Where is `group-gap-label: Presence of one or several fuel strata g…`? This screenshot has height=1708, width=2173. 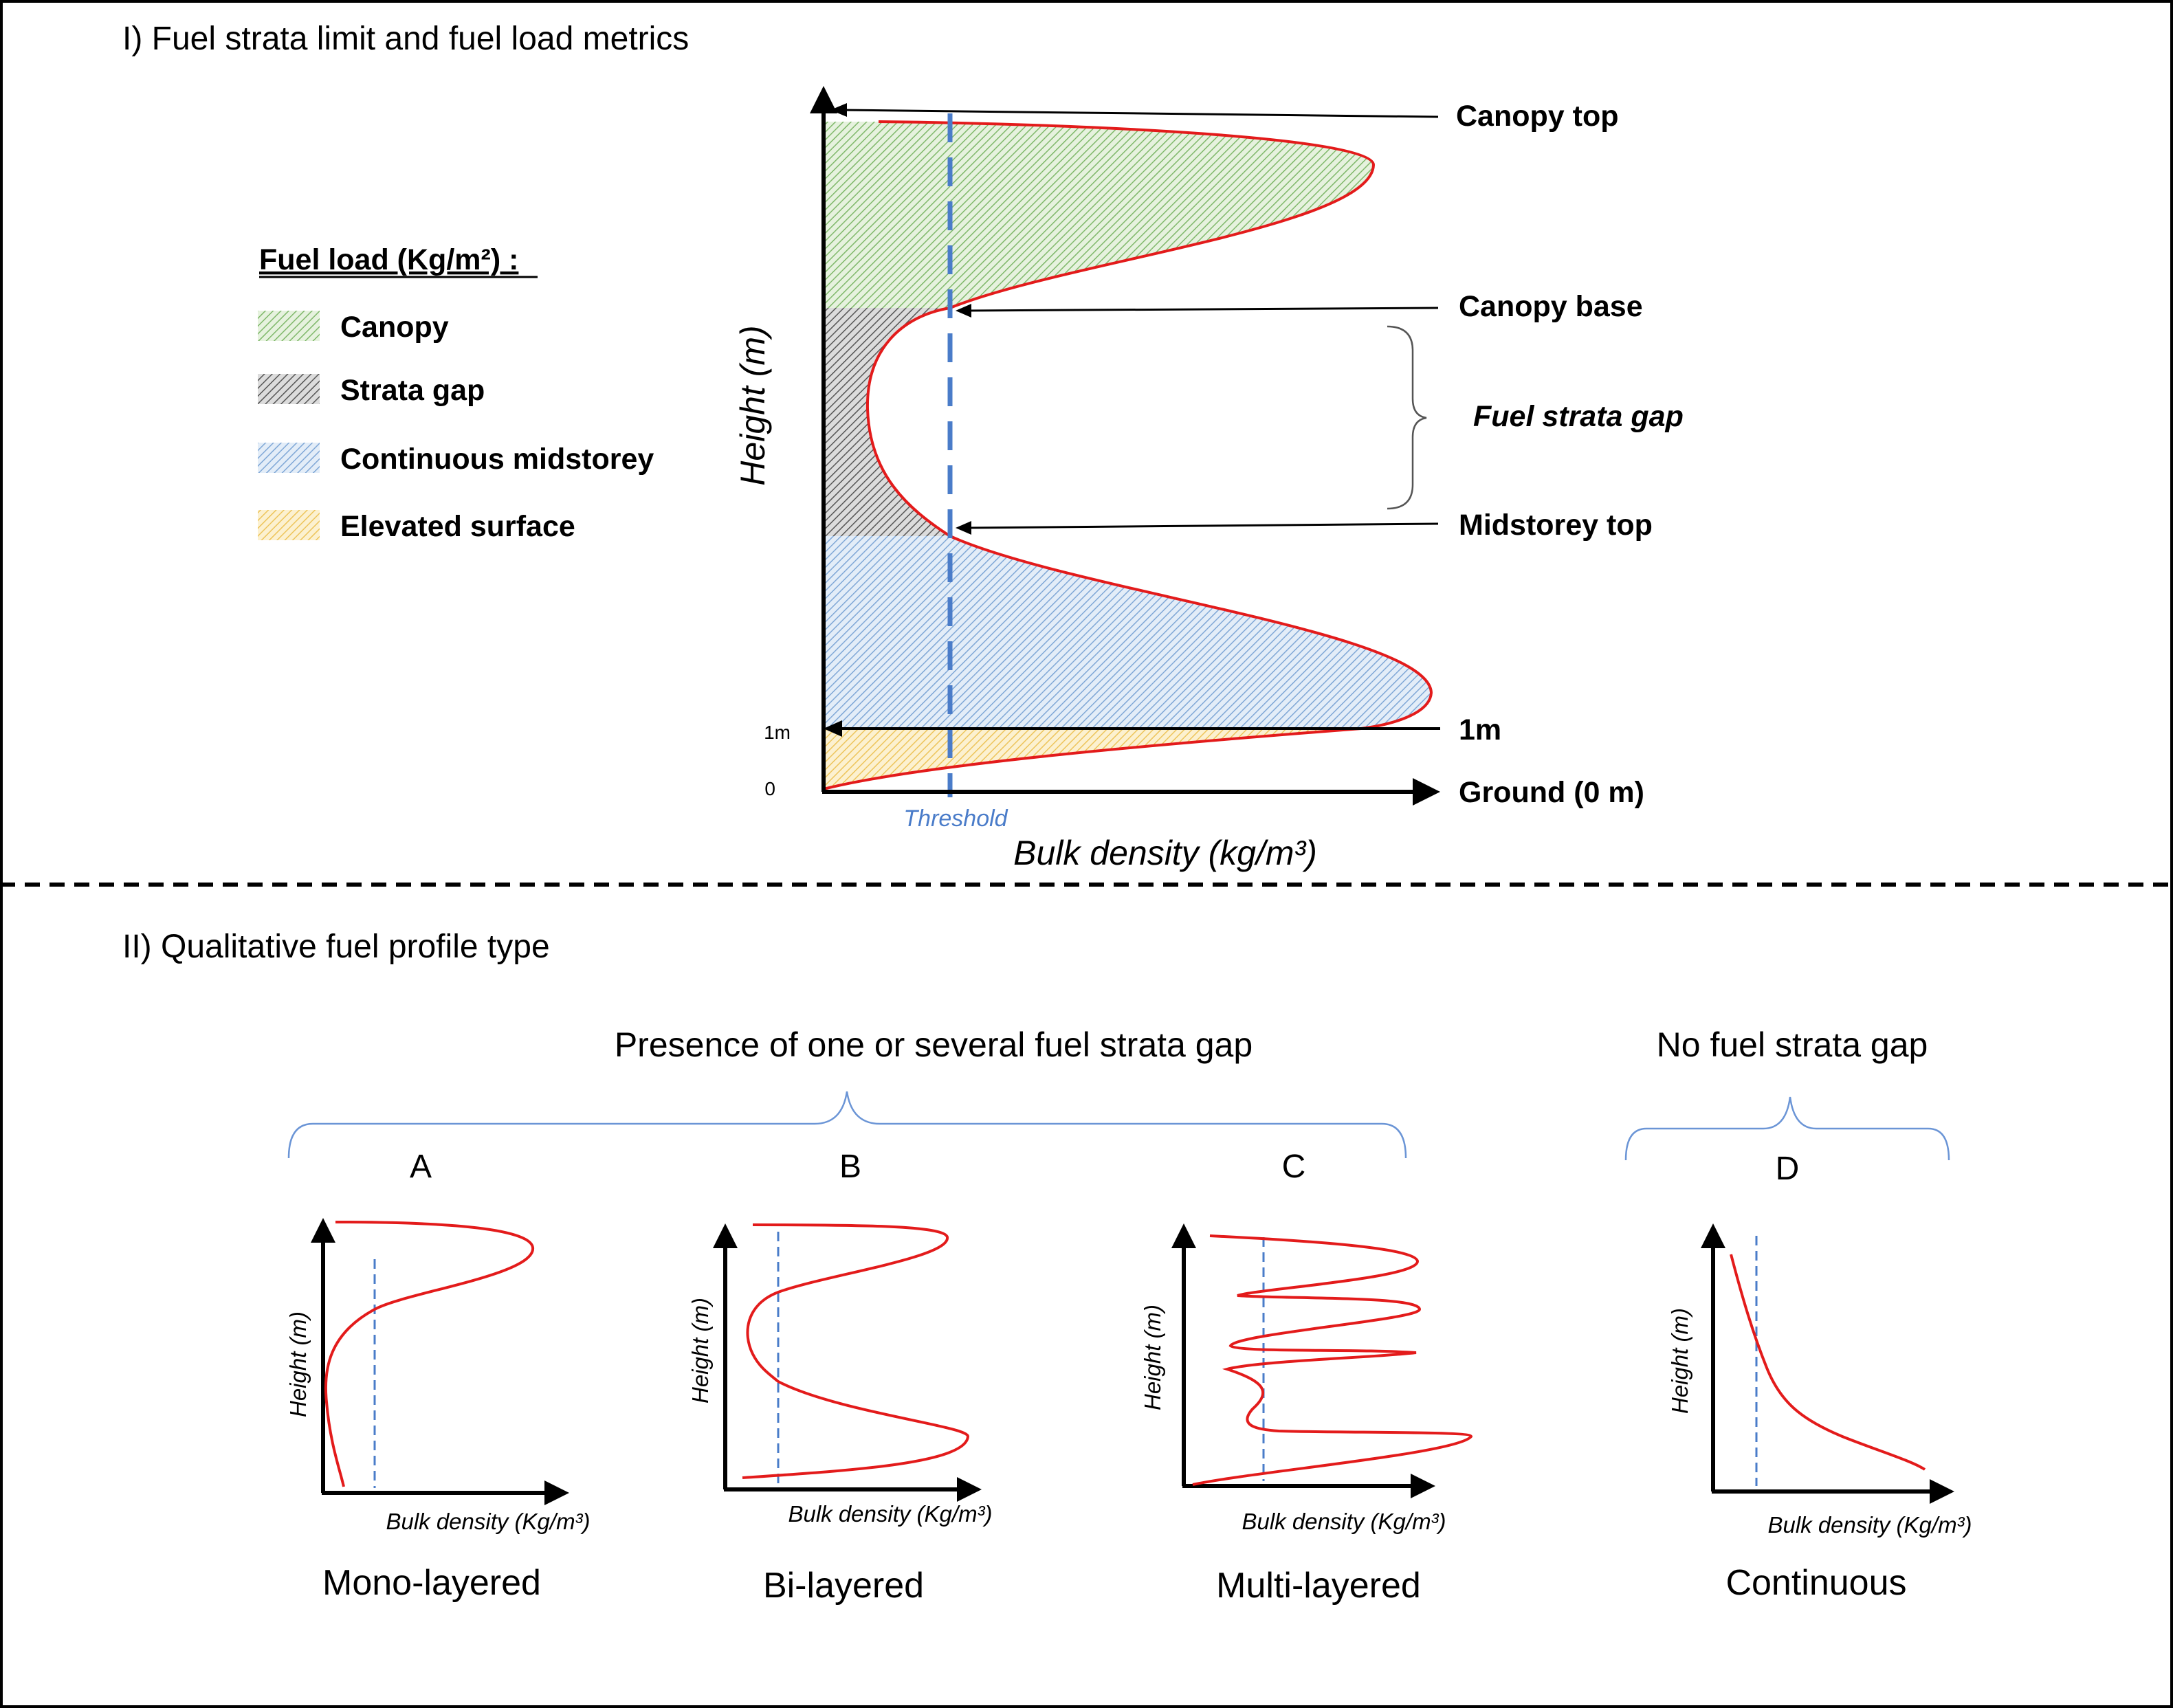
group-gap-label: Presence of one or several fuel strata g… is located at coordinates (934, 1044).